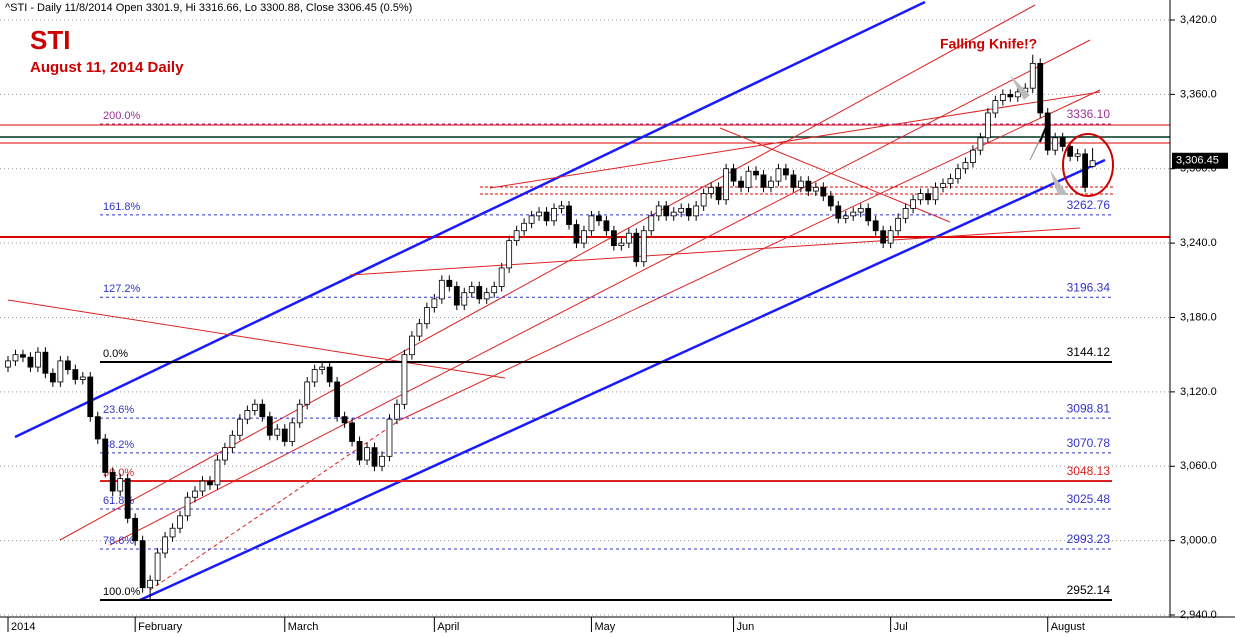 The width and height of the screenshot is (1235, 637). I want to click on last-price-box, so click(1200, 160).